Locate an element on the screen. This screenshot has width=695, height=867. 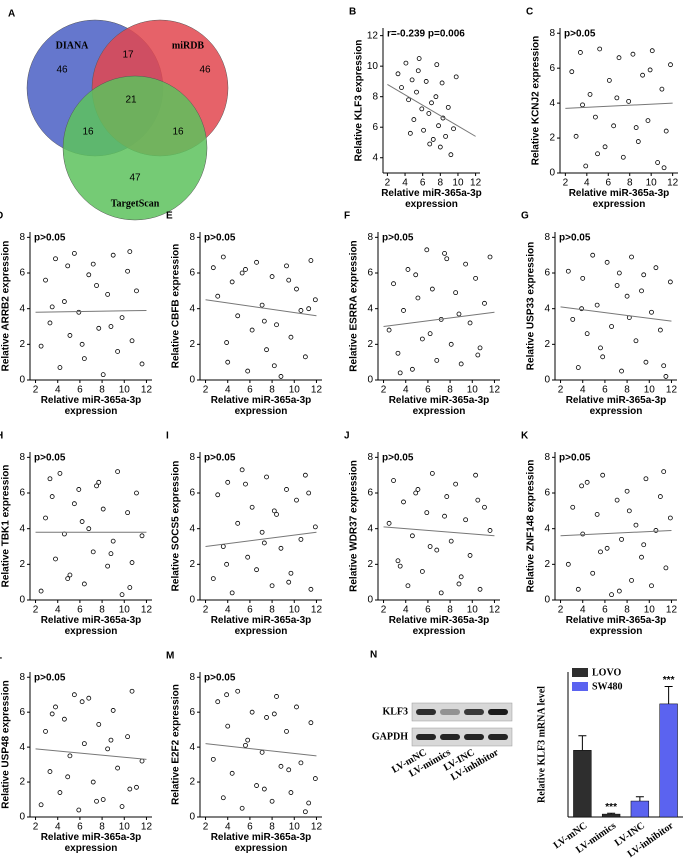
y-tick-label: 0 is located at coordinates (192, 600).